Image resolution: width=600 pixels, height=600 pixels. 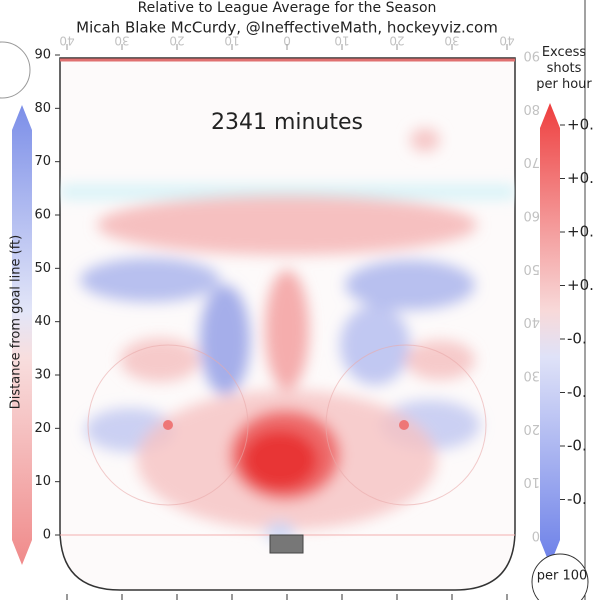 I want to click on y-tick-label-mirror: 10, so click(x=531, y=481).